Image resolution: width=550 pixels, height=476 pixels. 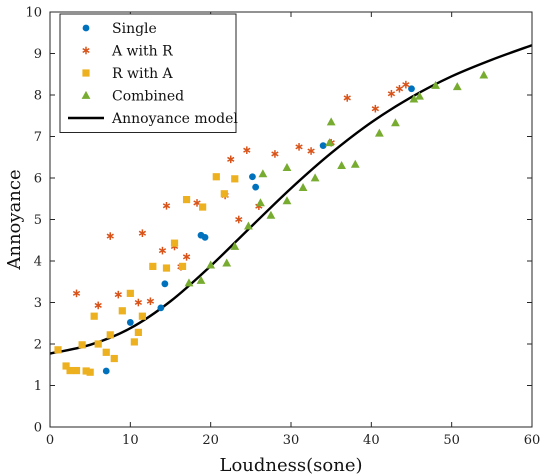 I want to click on x-tick-label: 20, so click(x=210, y=440).